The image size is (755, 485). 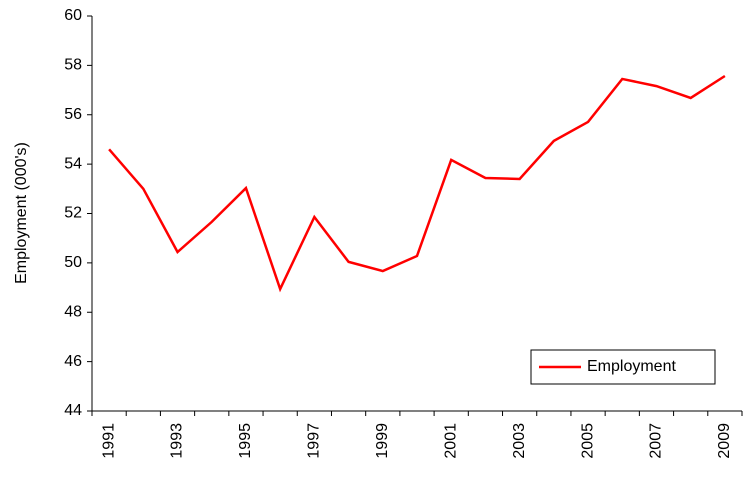 I want to click on x-tick-label: 2007, so click(x=656, y=441).